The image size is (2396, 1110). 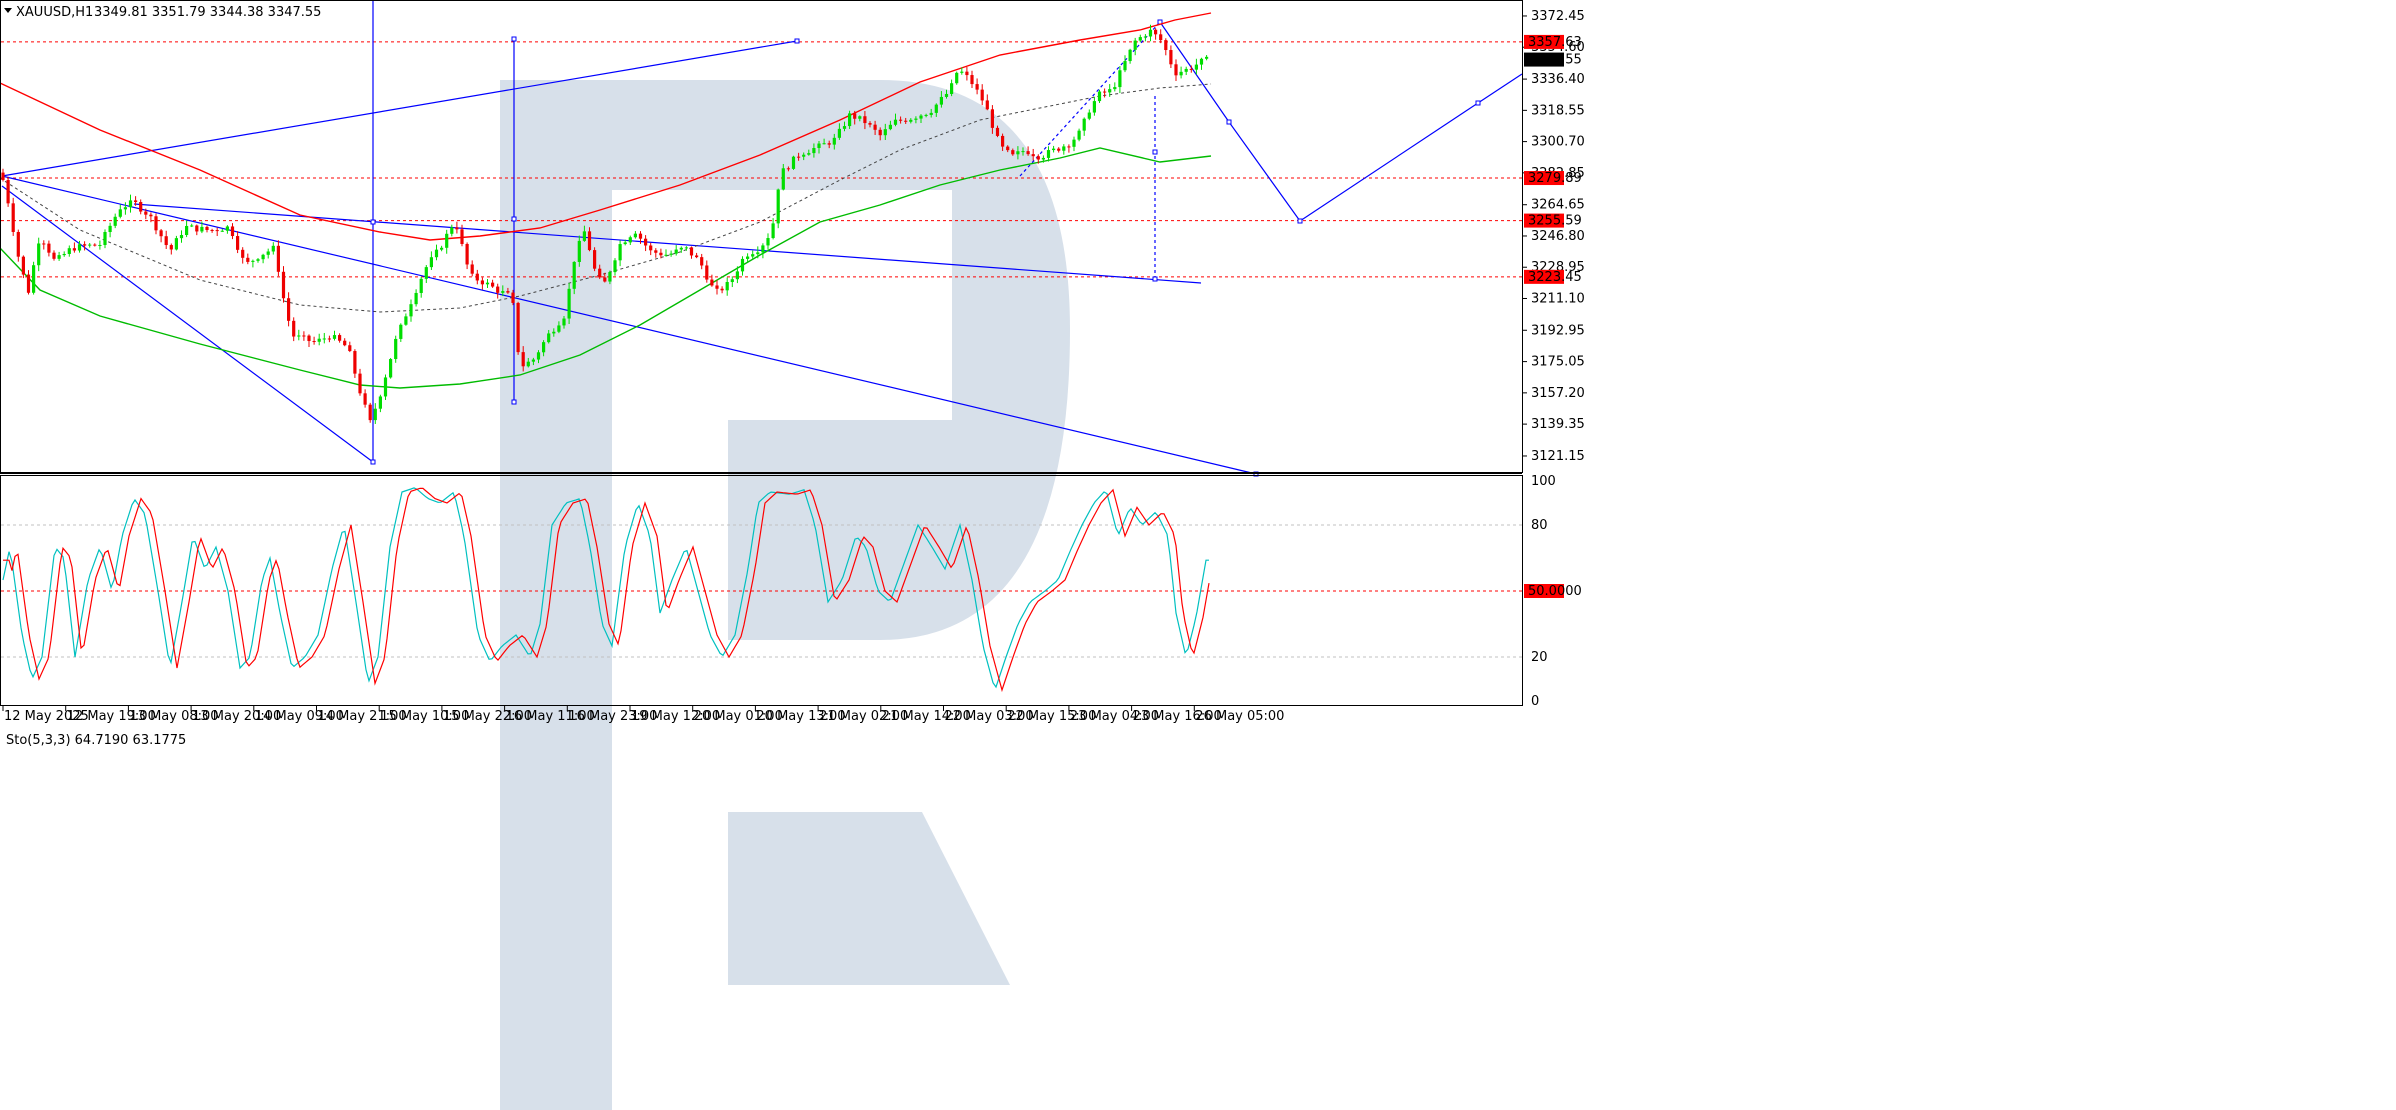 I want to click on price-tick-label: 3336.40, so click(x=1558, y=79).